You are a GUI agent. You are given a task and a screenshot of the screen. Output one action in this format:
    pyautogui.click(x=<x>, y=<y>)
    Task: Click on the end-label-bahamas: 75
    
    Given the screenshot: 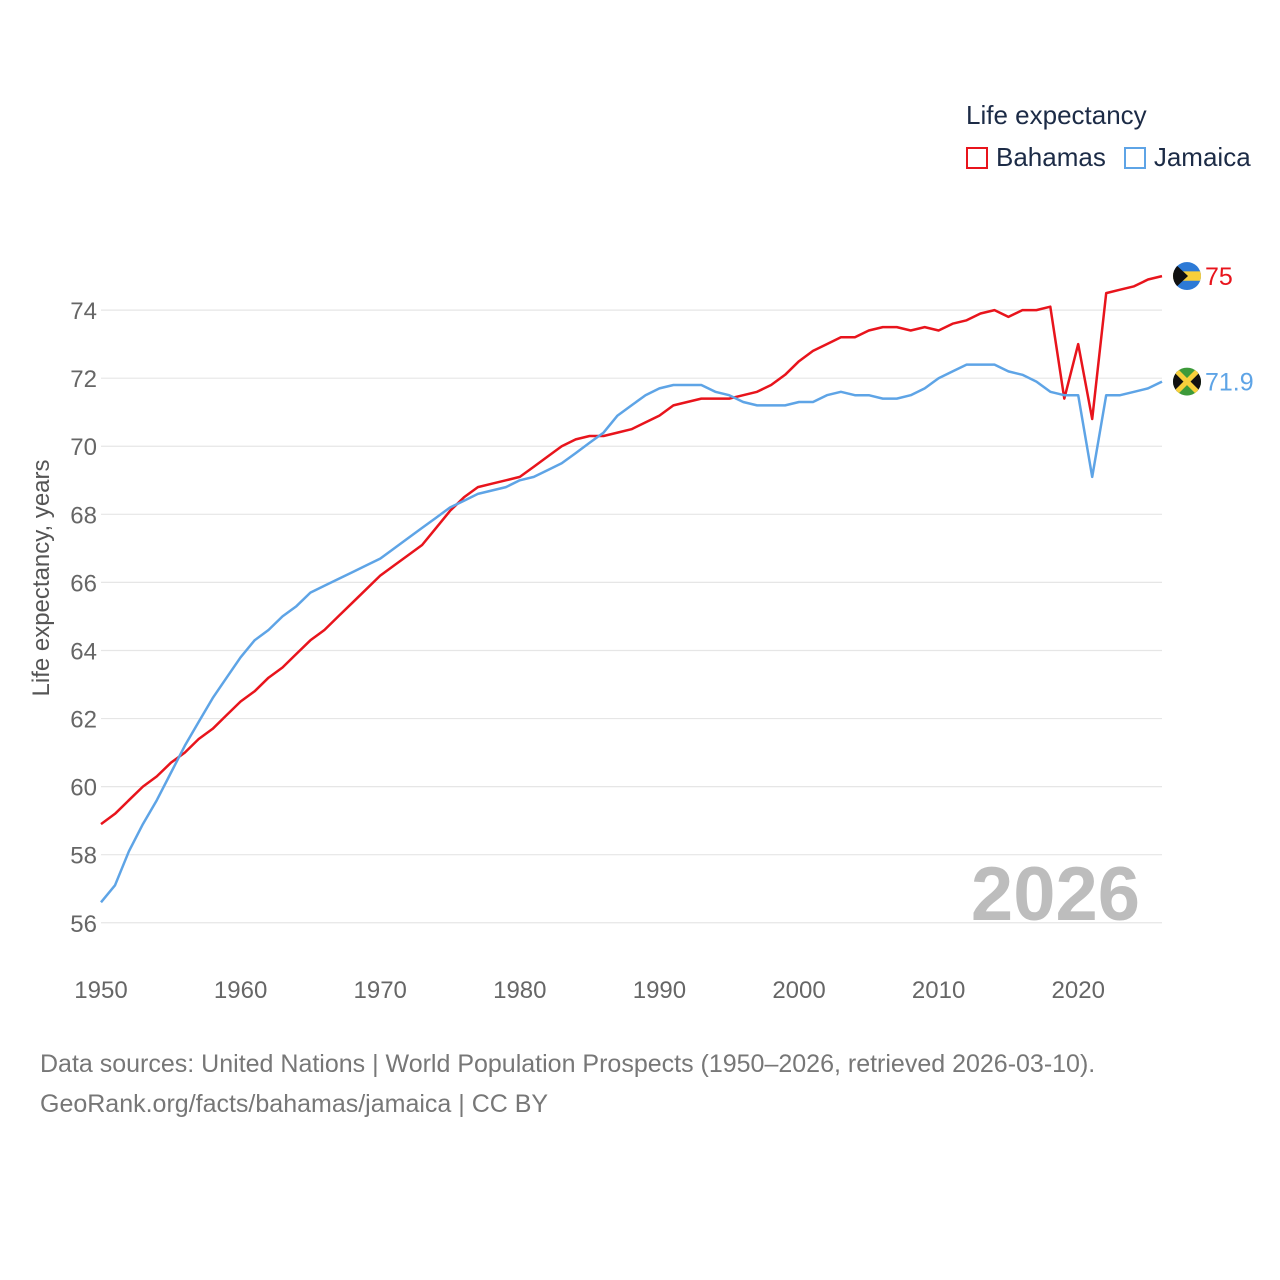 What is the action you would take?
    pyautogui.click(x=1219, y=277)
    